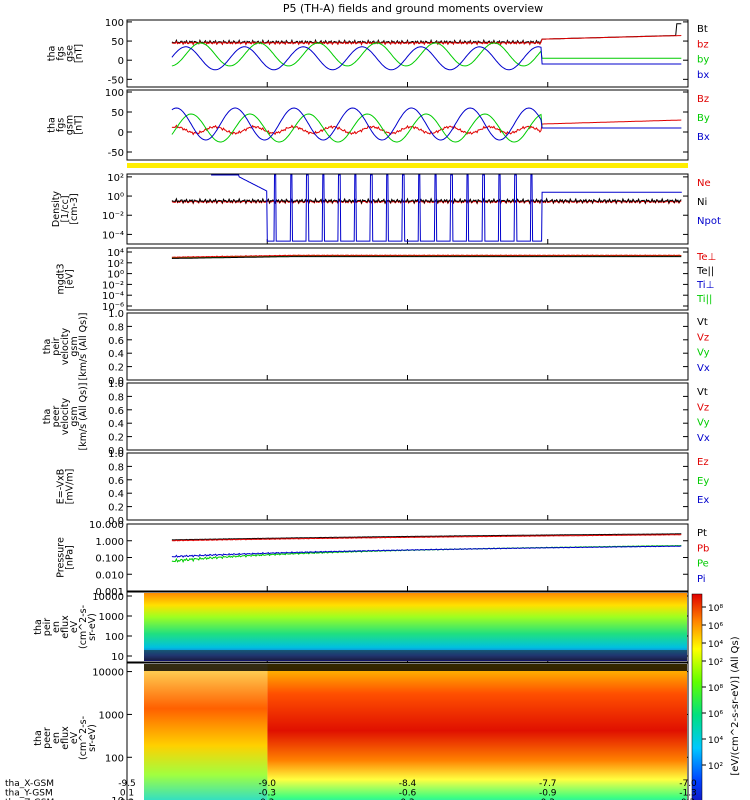  Describe the element at coordinates (703, 137) in the screenshot. I see `legend-entry: Bx` at that location.